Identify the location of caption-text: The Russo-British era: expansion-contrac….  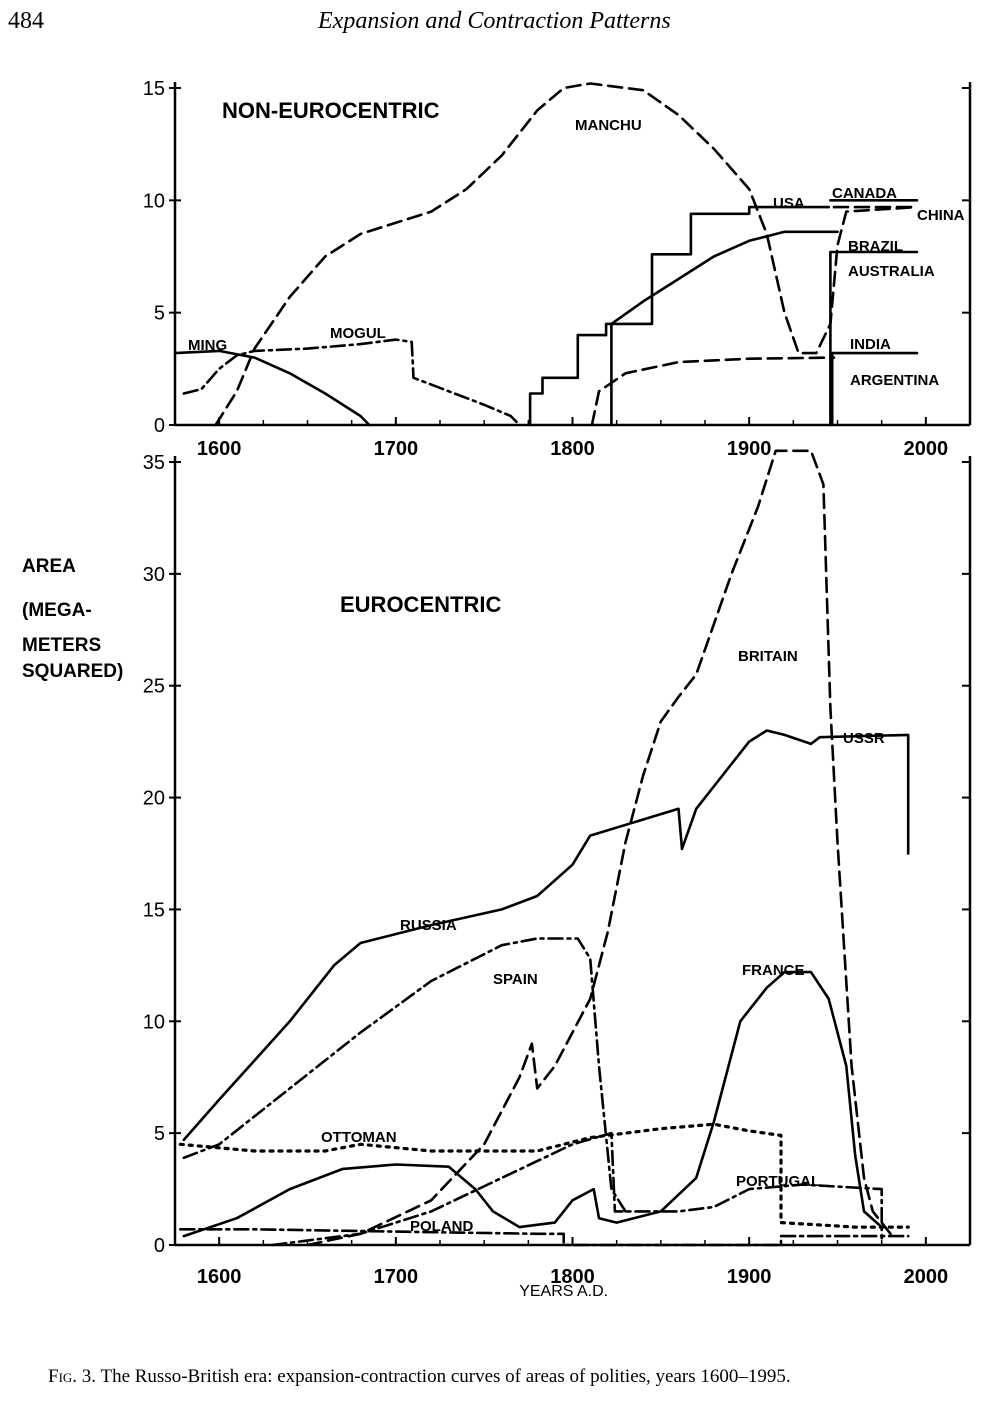
(445, 1376).